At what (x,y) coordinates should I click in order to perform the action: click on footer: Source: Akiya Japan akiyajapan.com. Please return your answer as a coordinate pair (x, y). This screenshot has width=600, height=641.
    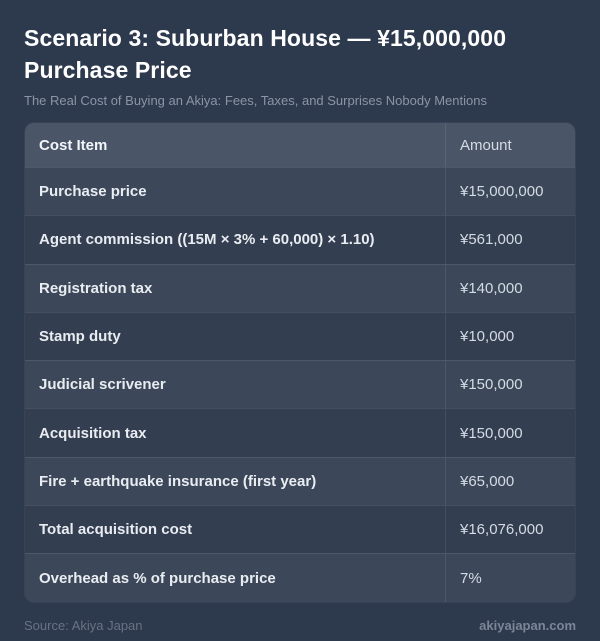
    Looking at the image, I should click on (300, 625).